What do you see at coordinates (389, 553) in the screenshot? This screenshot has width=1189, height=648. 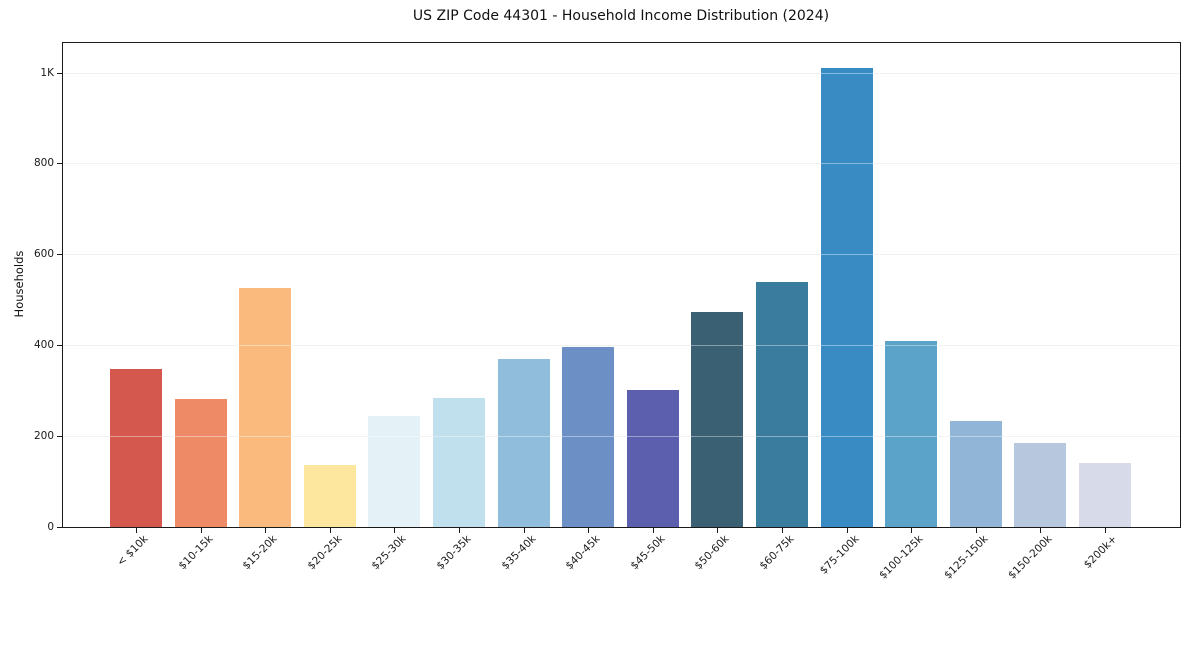 I see `x-tick-label-5: $25-30k` at bounding box center [389, 553].